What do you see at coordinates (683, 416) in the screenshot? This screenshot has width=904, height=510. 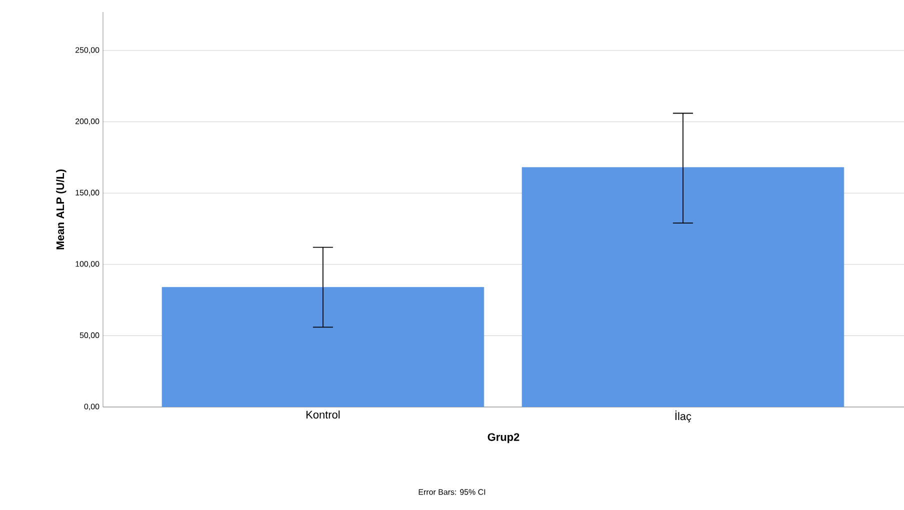 I see `x-tick-label: İlaç` at bounding box center [683, 416].